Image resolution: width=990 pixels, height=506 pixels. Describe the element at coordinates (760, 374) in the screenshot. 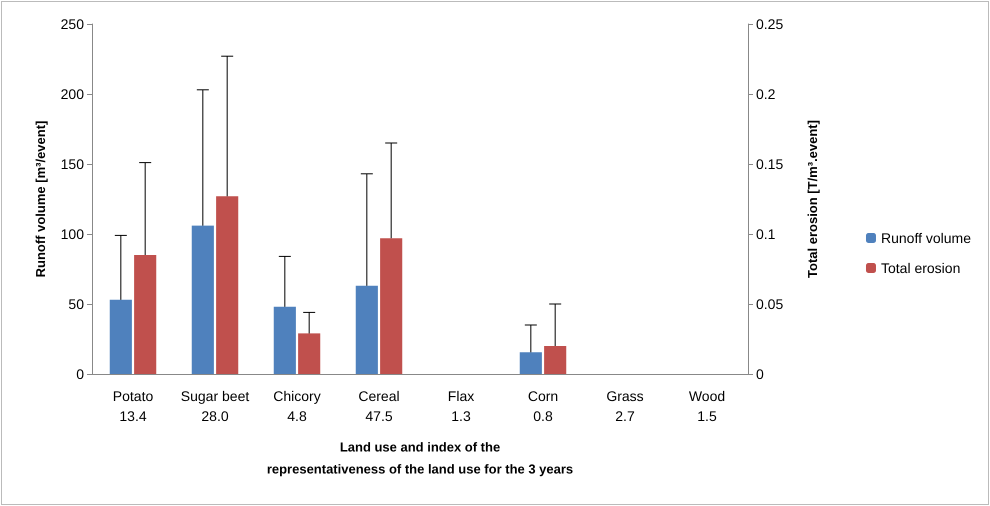

I see `y2-tick-label: 0` at that location.